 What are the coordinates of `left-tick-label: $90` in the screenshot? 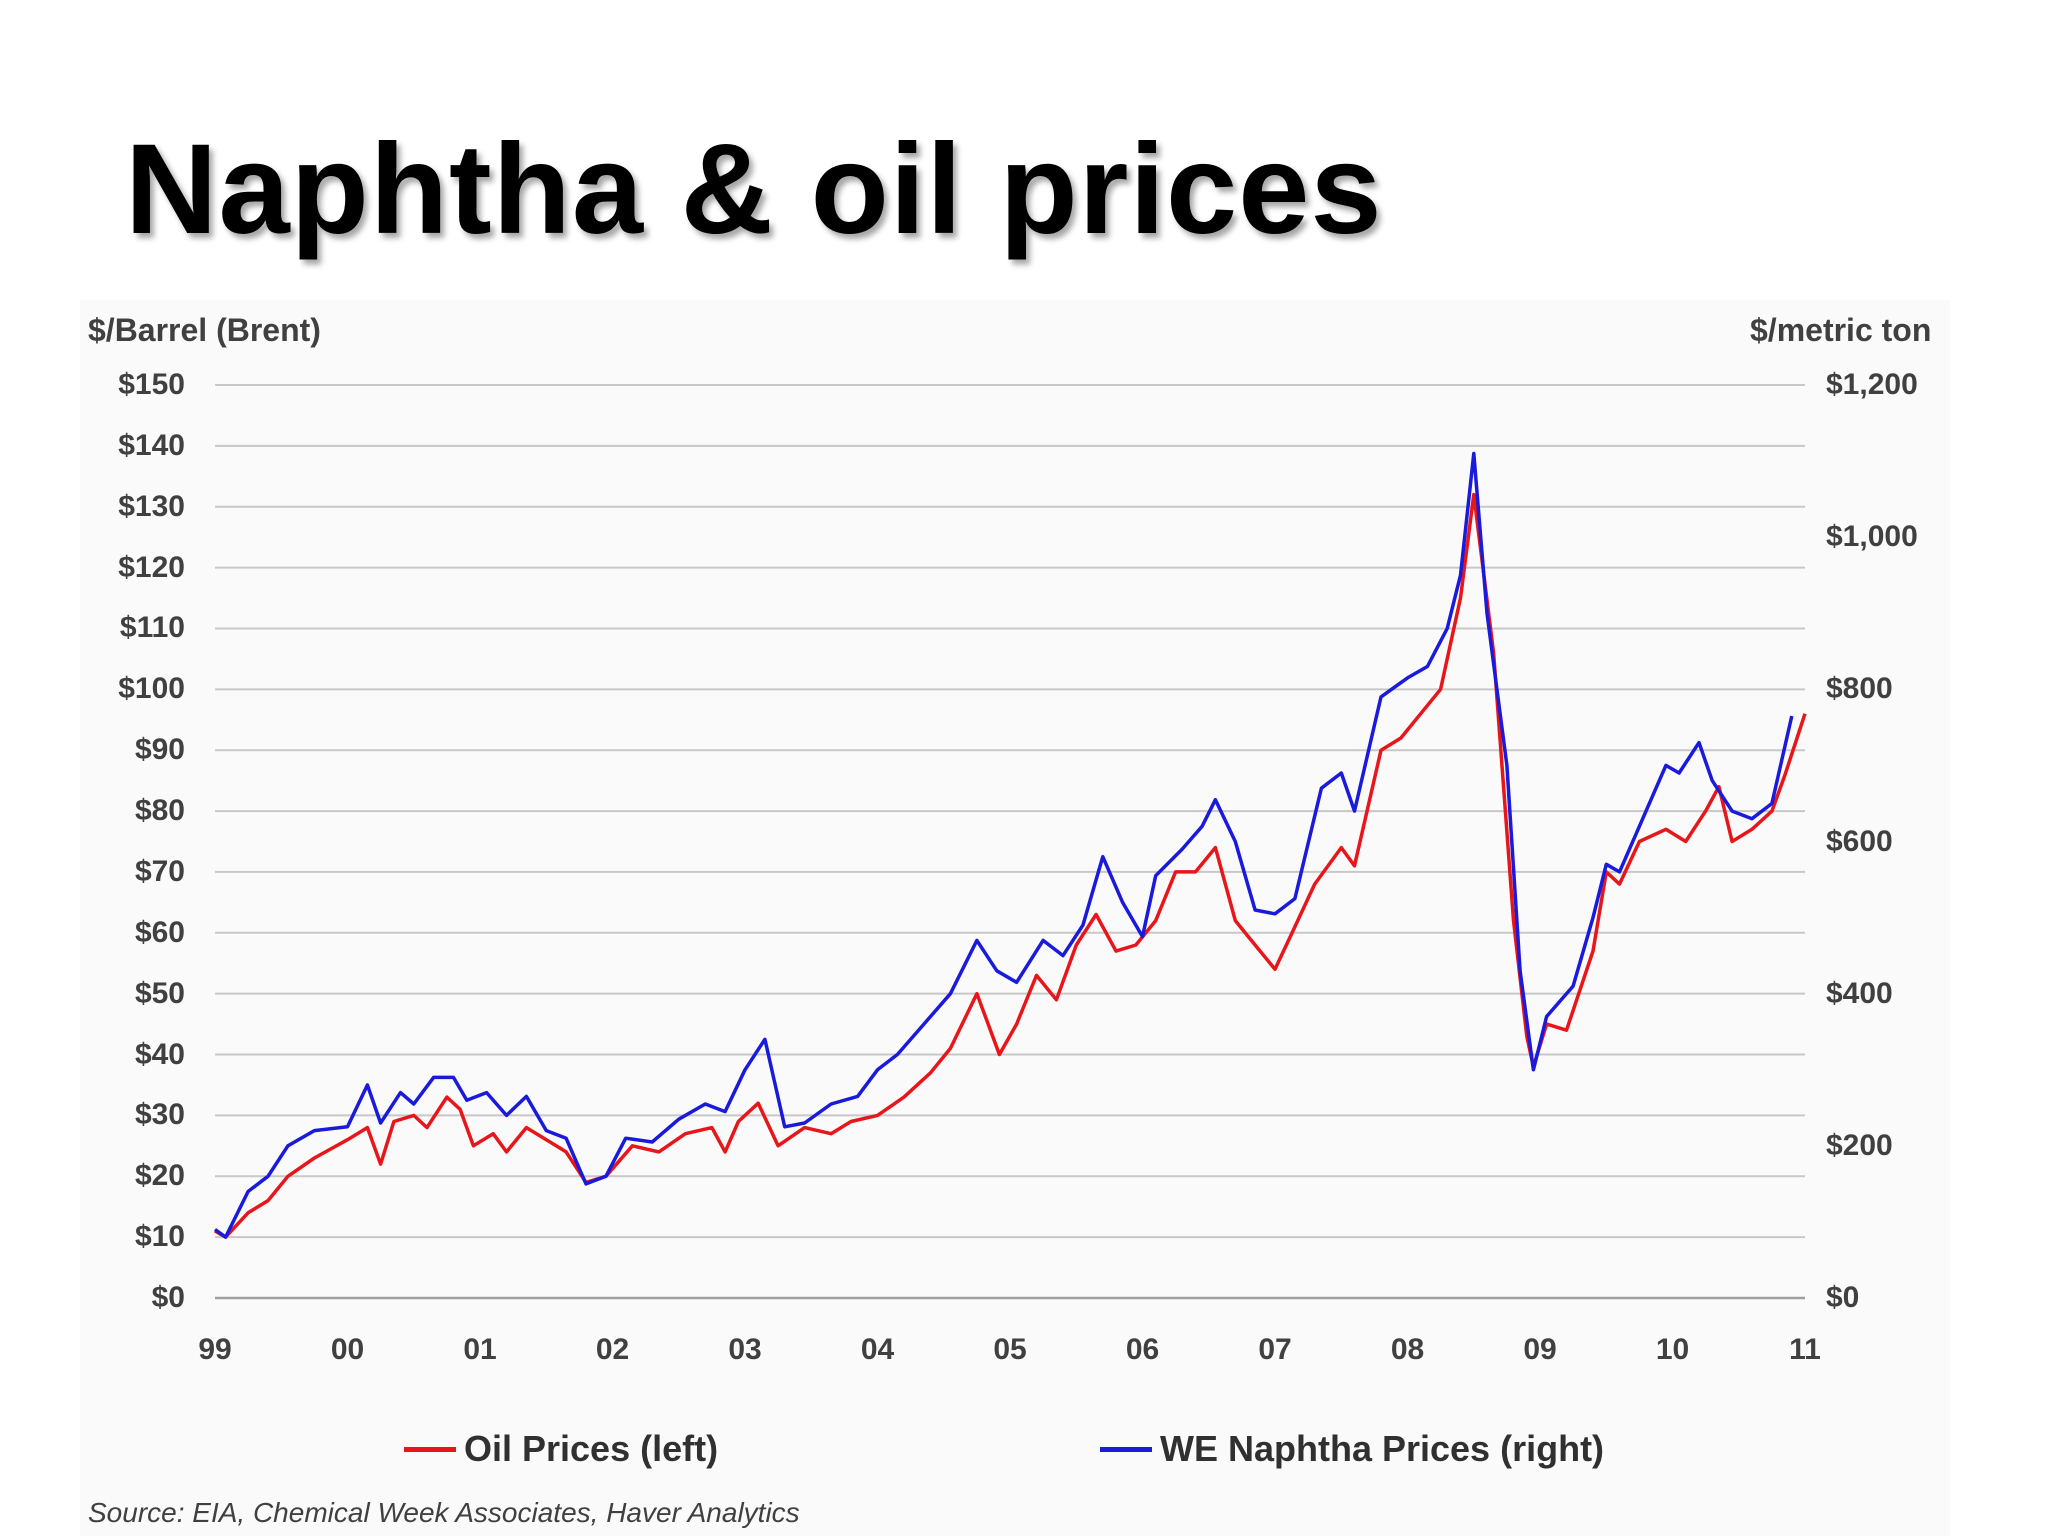 It's located at (159, 750).